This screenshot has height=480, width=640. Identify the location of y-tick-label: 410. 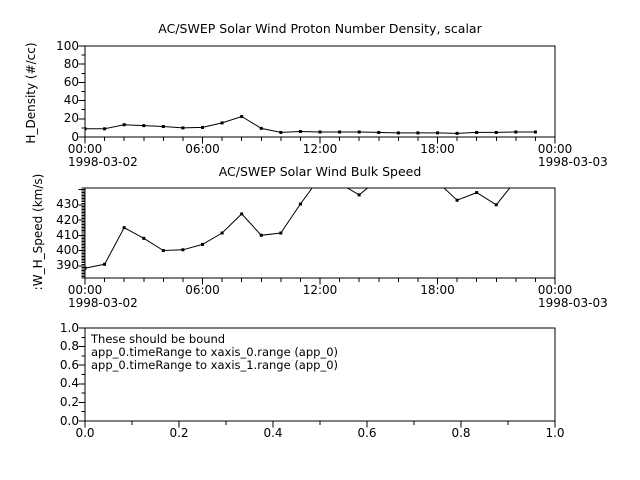
(67, 234).